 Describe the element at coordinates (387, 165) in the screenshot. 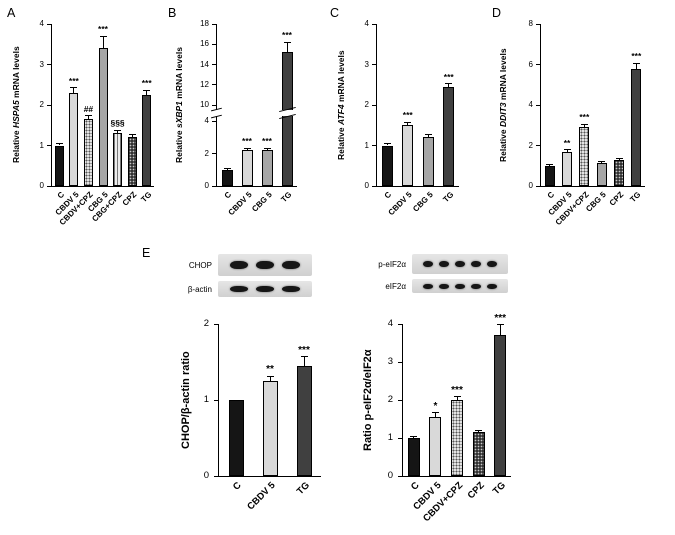

I see `bar-c` at that location.